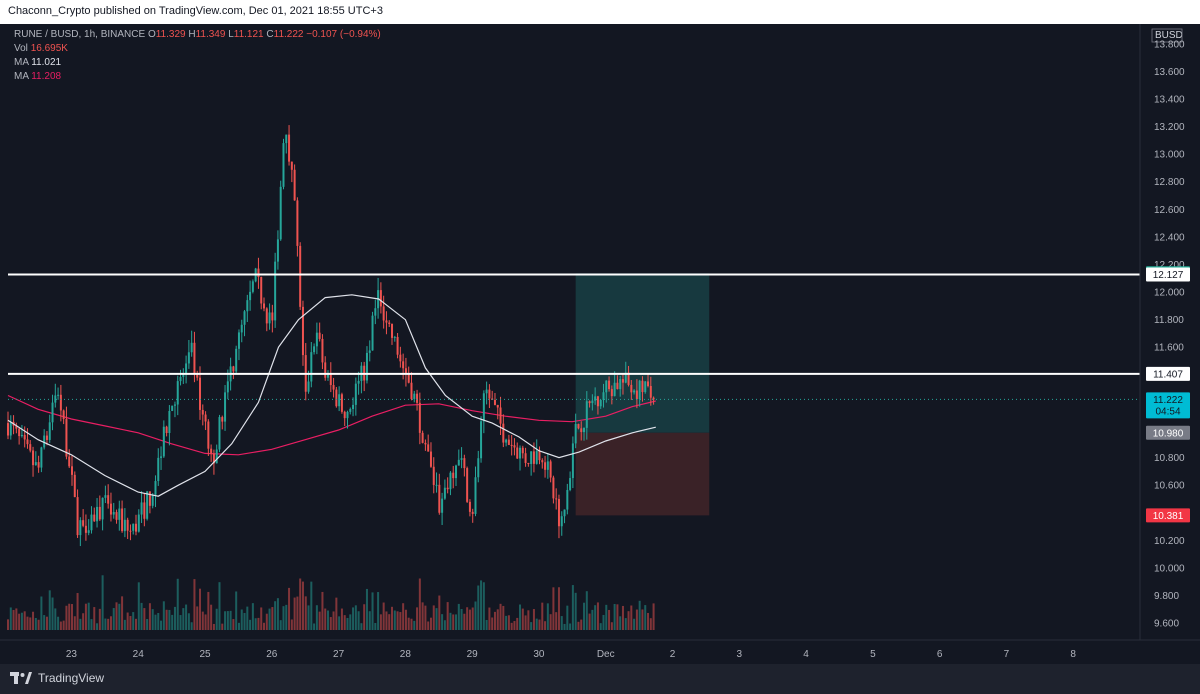 The height and width of the screenshot is (694, 1200). I want to click on legend-volume-row: Vol 16.695K, so click(41, 48).